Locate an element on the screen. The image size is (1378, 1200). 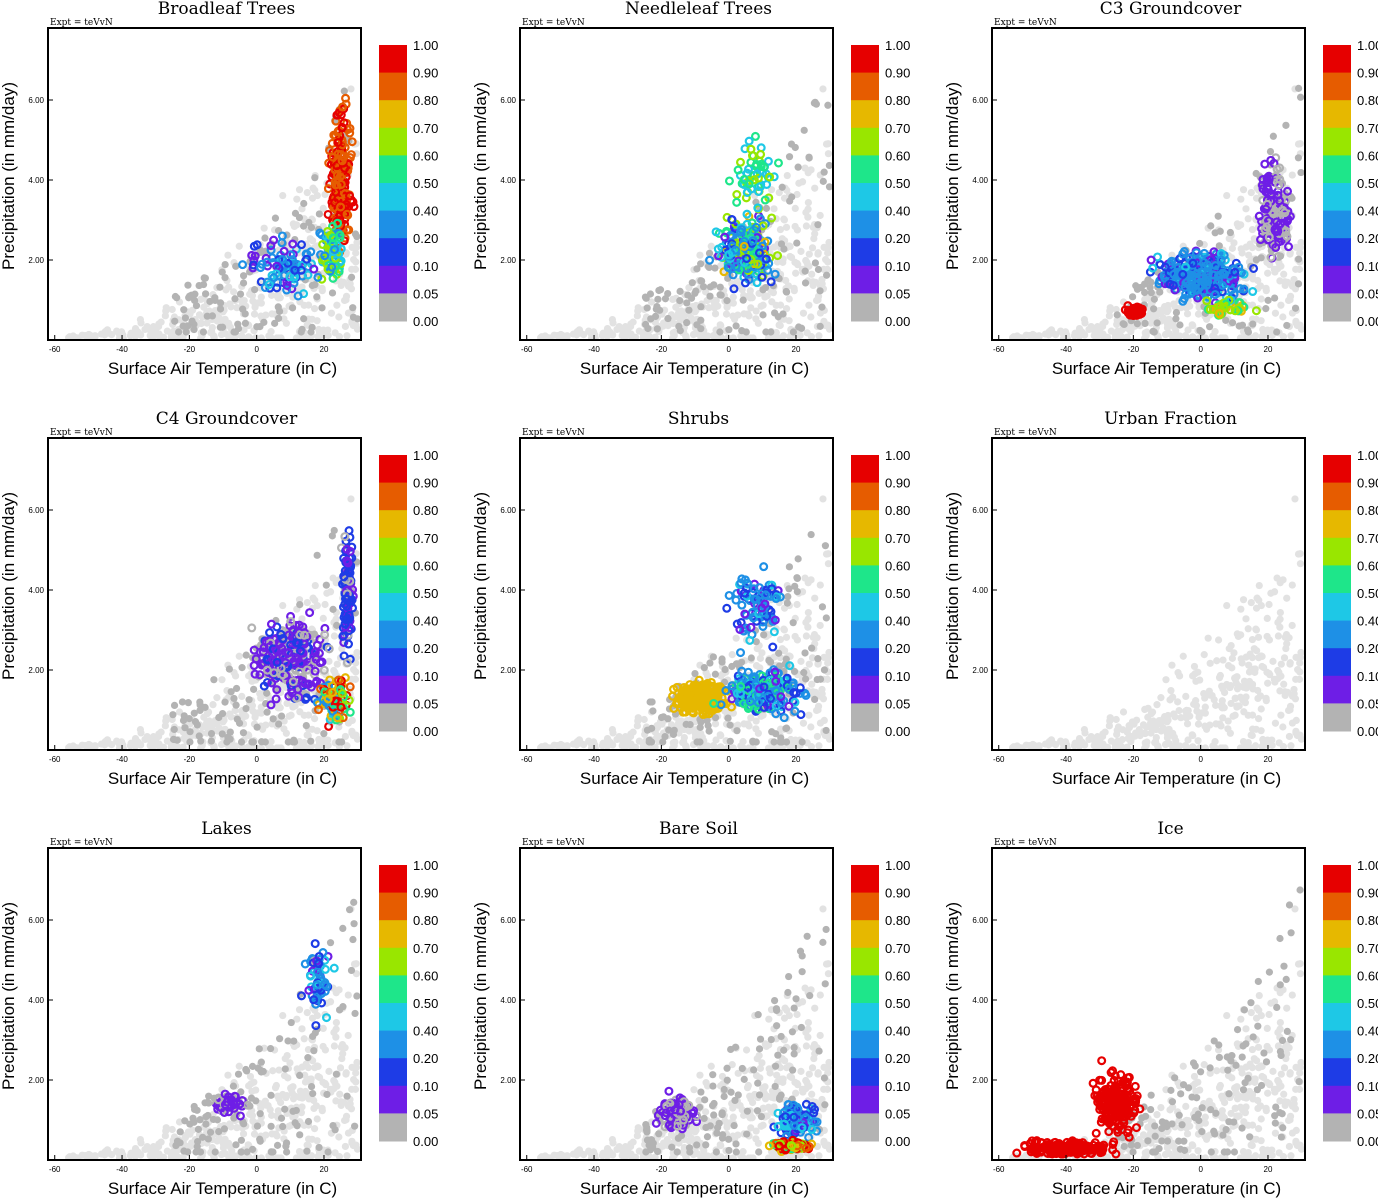
colorbar-label: 0.20 is located at coordinates (425, 238).